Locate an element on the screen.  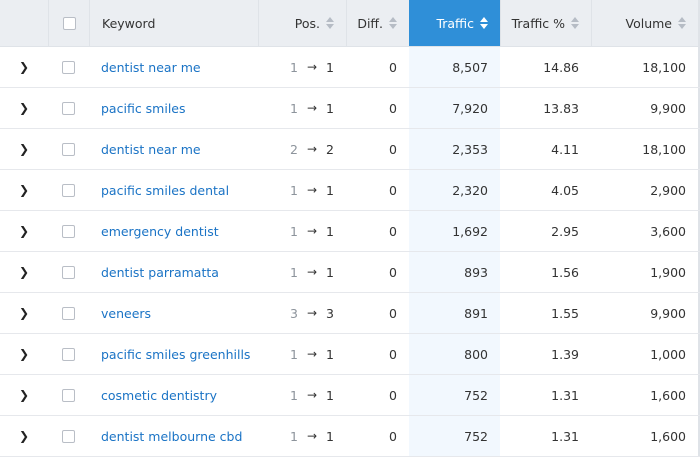
keyword-cell: emergency dentist is located at coordinates (173, 231).